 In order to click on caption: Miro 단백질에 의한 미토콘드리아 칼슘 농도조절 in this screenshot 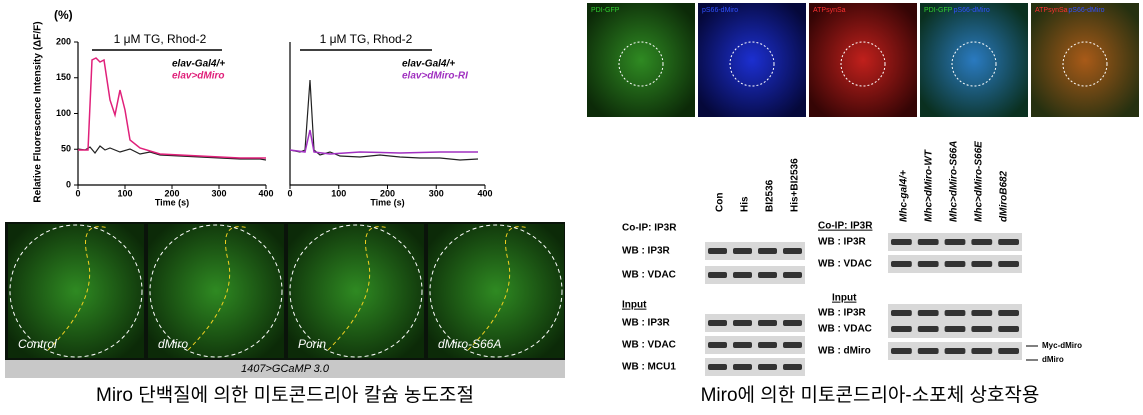, I will do `click(285, 395)`.